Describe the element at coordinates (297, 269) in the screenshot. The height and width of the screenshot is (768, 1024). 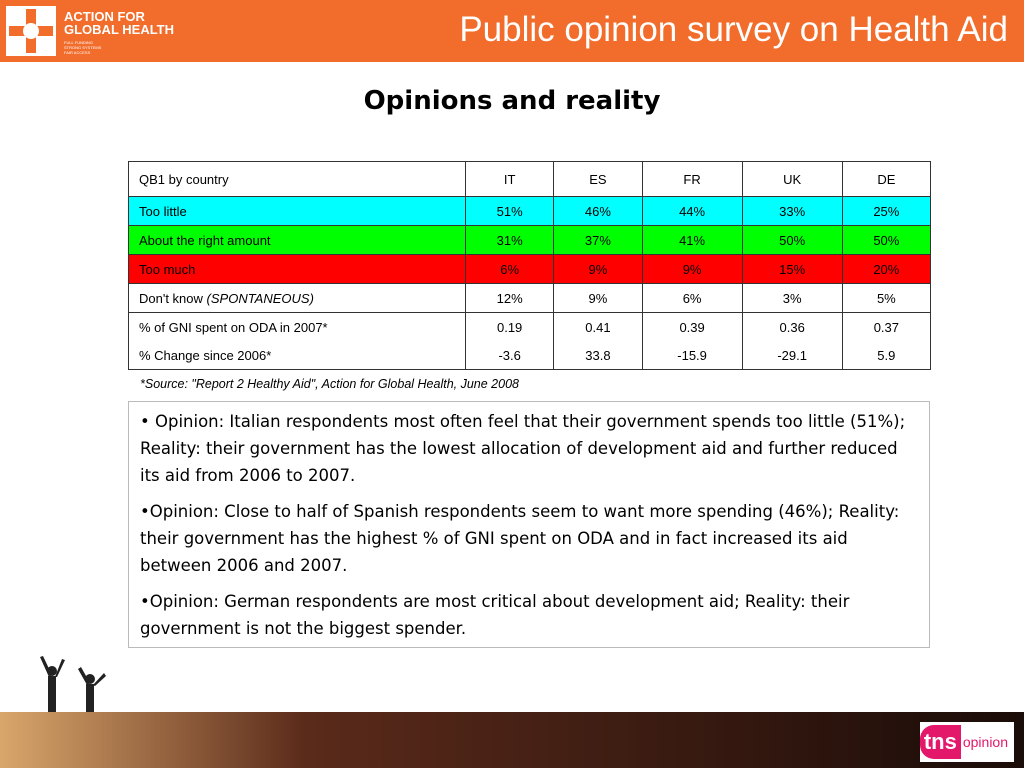
I see `row-label: Too much` at that location.